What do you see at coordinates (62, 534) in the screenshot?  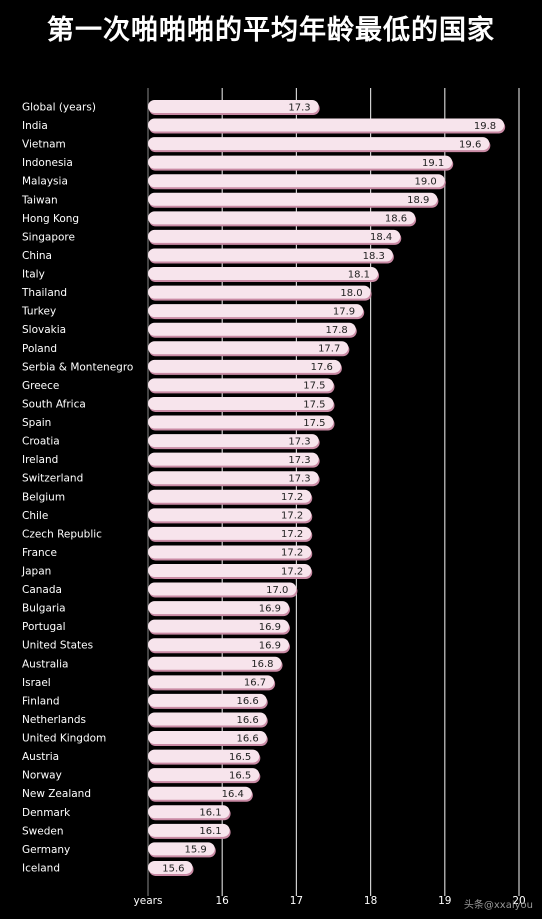 I see `category-label: Czech Republic` at bounding box center [62, 534].